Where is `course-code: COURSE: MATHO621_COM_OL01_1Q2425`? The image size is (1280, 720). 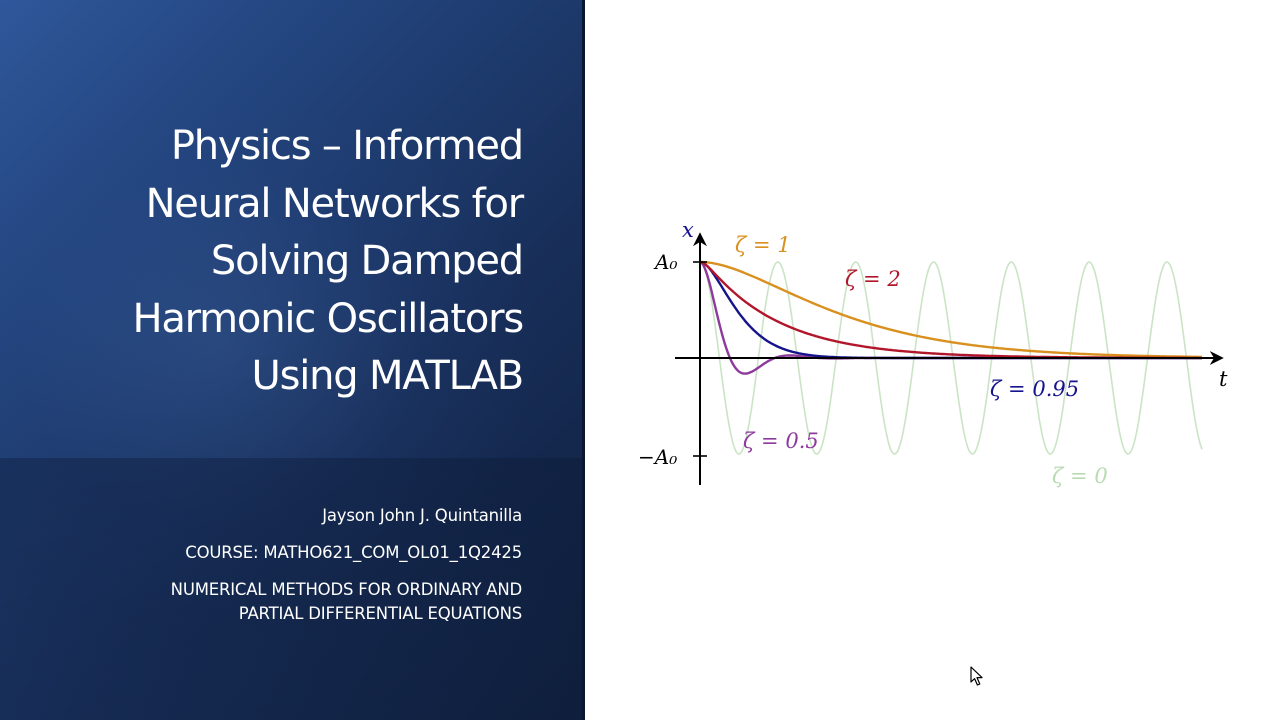
course-code: COURSE: MATHO621_COM_OL01_1Q2425 is located at coordinates (353, 552).